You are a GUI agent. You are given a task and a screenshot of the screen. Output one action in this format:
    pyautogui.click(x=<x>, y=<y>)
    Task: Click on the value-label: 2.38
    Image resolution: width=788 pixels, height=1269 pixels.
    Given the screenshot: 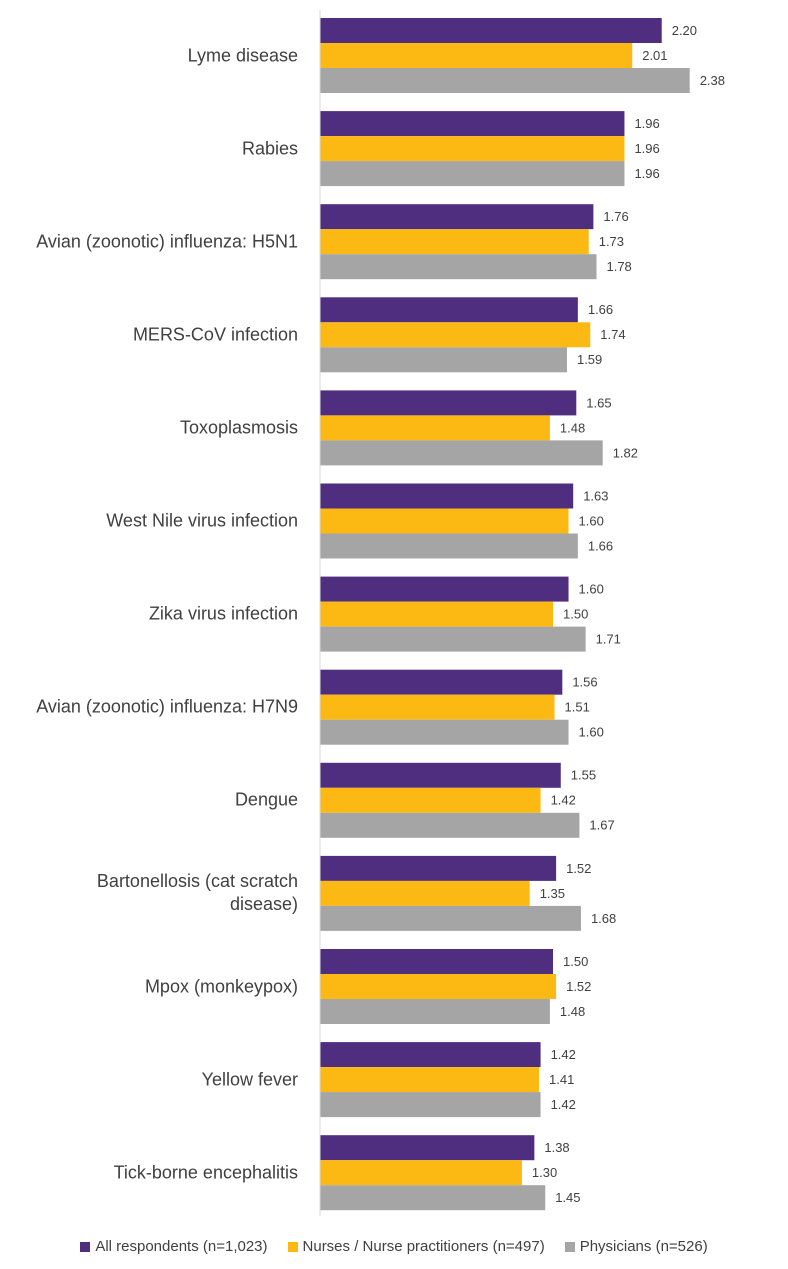 What is the action you would take?
    pyautogui.click(x=712, y=80)
    